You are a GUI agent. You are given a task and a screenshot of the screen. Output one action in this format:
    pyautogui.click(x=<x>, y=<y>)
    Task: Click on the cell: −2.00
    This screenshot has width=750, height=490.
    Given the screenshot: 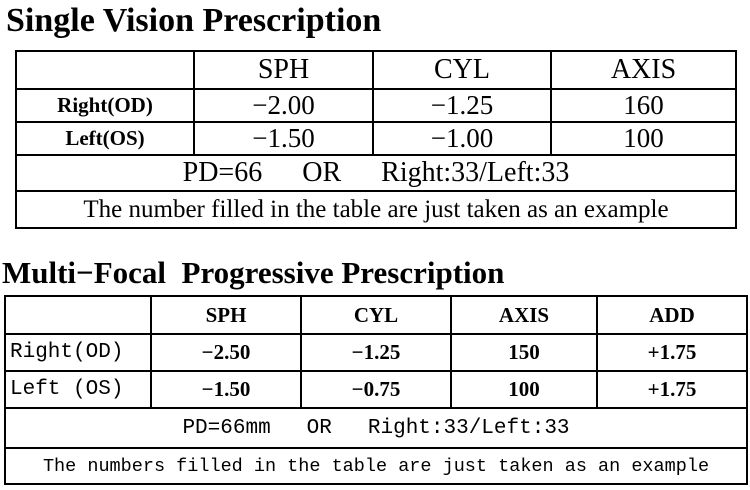 What is the action you would take?
    pyautogui.click(x=283, y=105)
    